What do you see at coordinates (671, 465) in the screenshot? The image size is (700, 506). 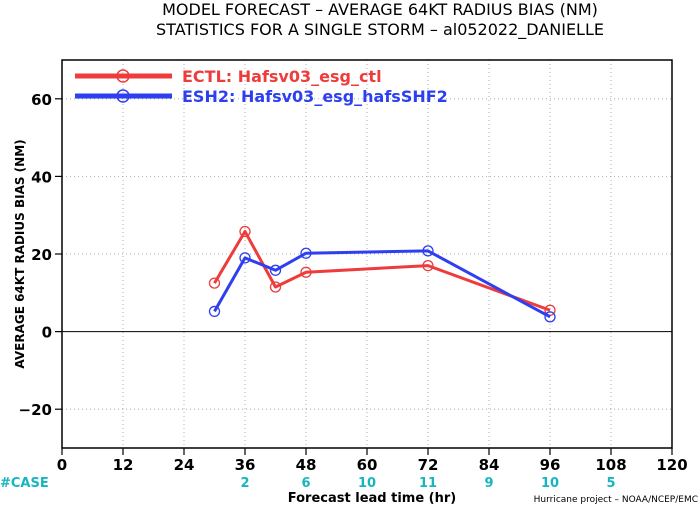 I see `x-tick-label: 120` at bounding box center [671, 465].